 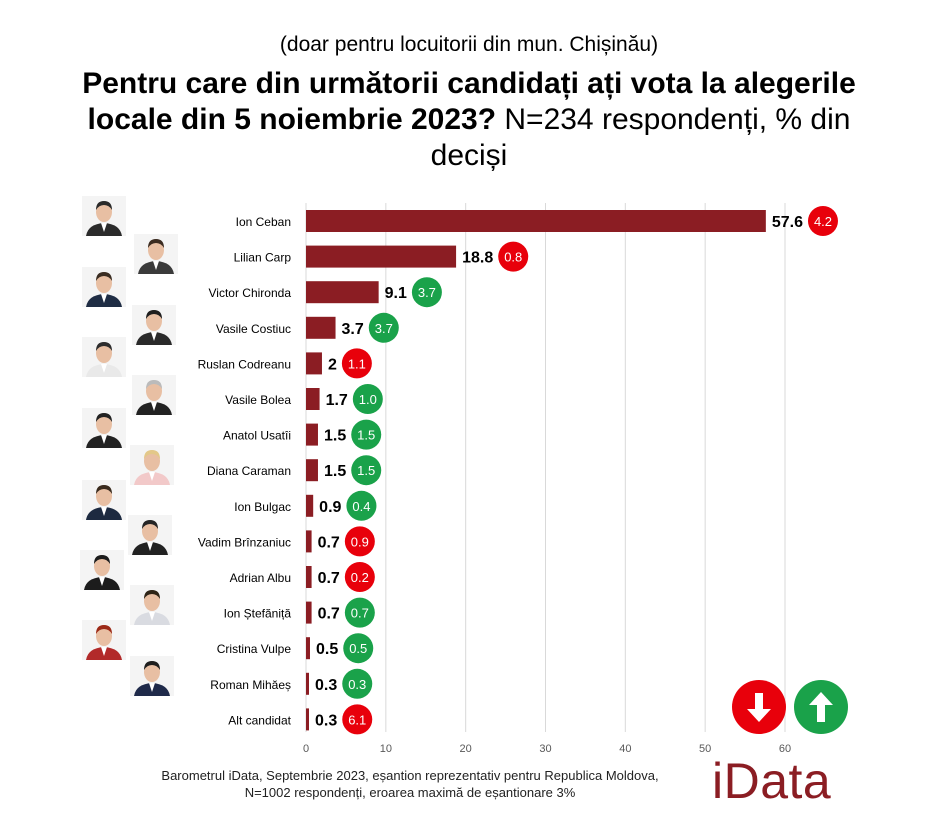 I want to click on value-label: 0.5, so click(x=327, y=649).